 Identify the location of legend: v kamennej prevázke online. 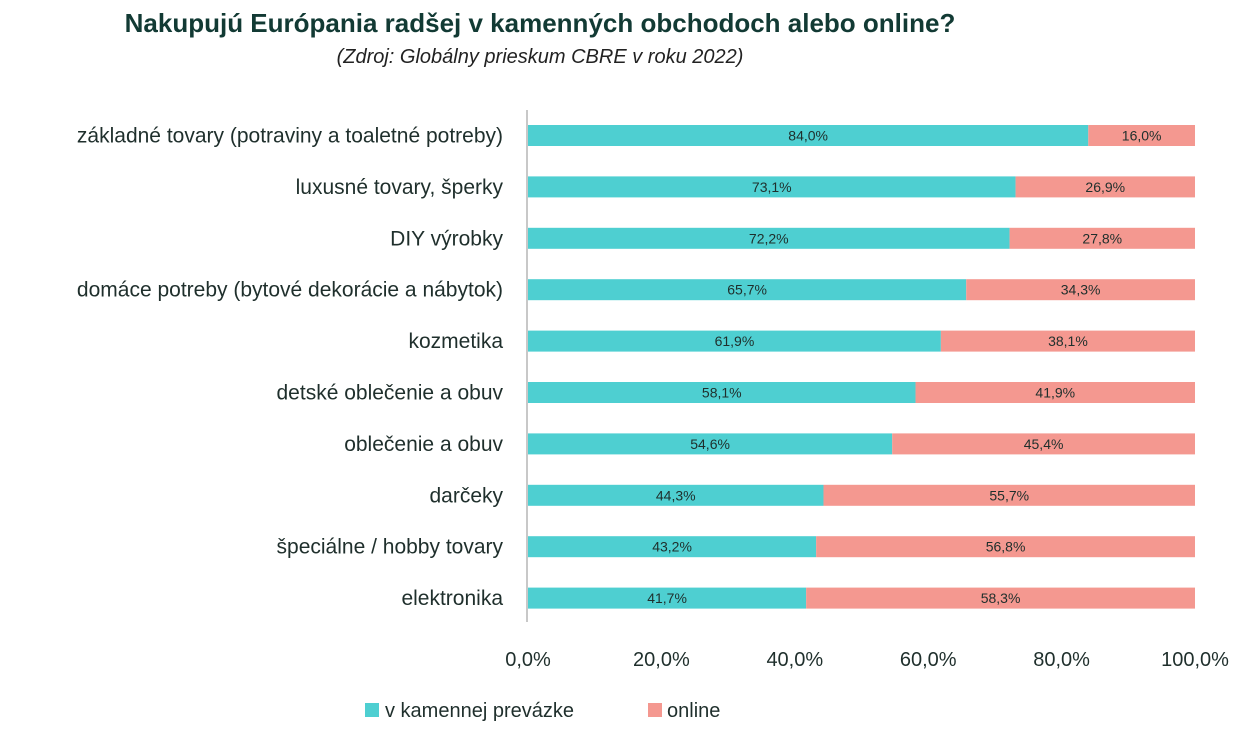
(542, 711).